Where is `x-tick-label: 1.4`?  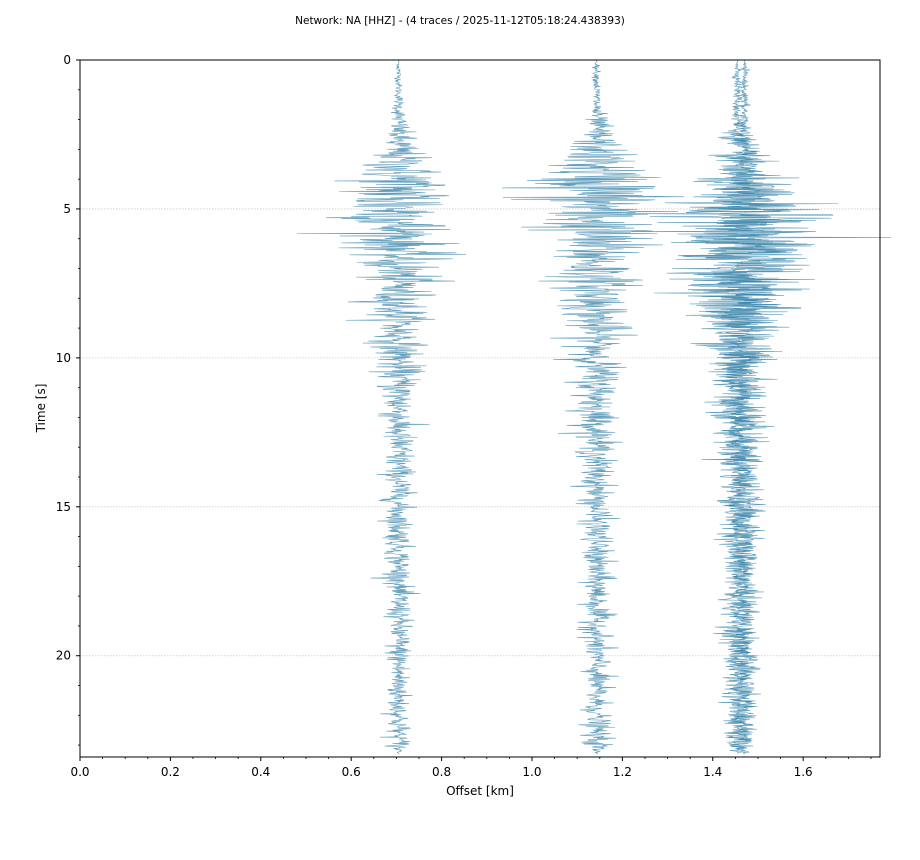 x-tick-label: 1.4 is located at coordinates (712, 772).